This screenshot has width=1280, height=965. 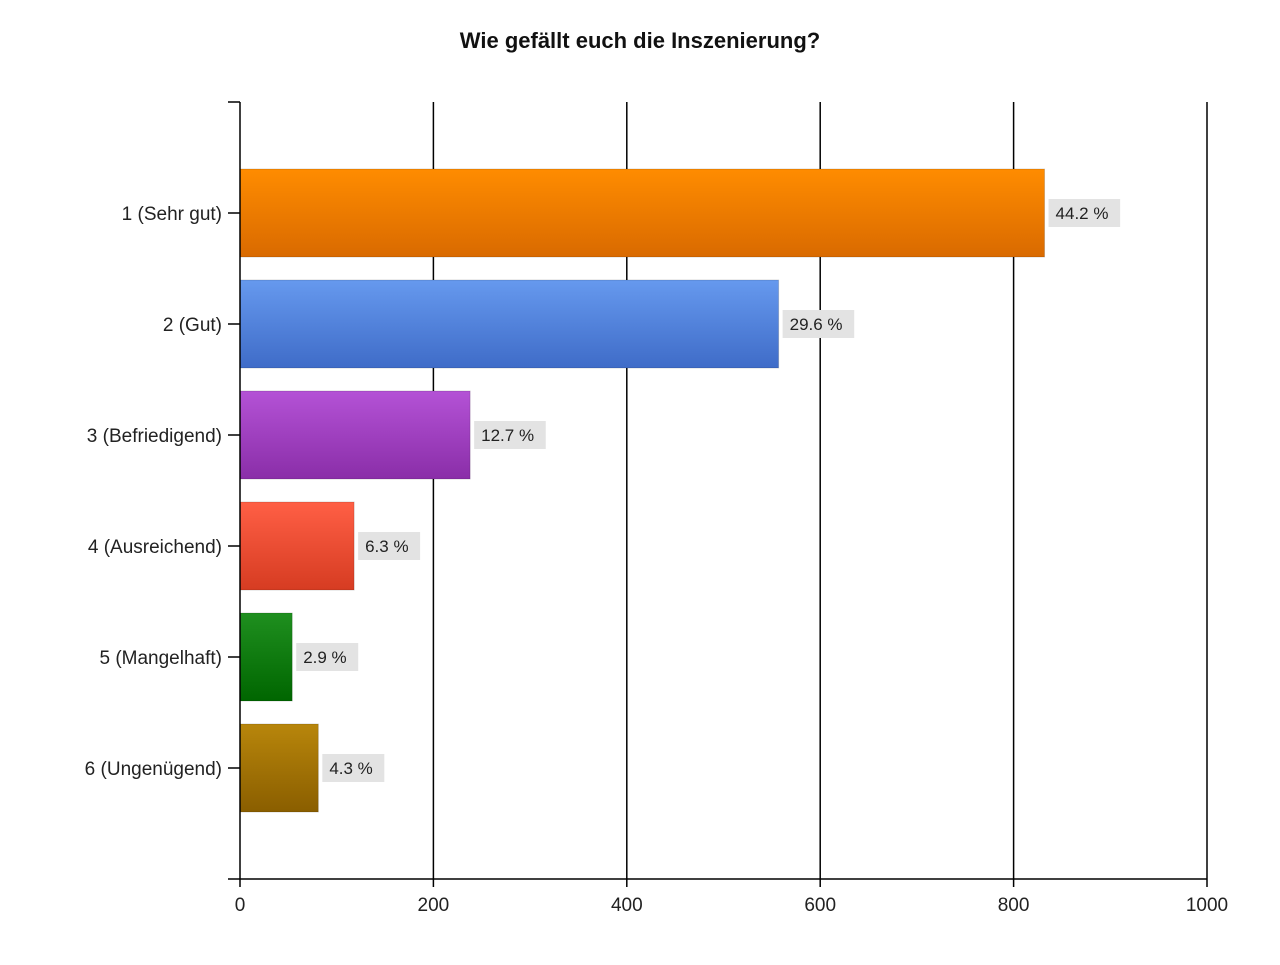 I want to click on data-label: 4.3 %, so click(x=350, y=768).